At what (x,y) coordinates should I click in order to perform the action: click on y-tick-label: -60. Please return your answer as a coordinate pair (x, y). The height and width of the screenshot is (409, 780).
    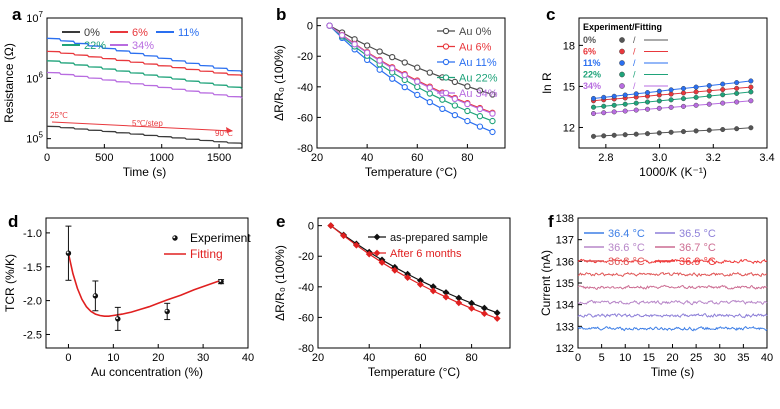
    Looking at the image, I should click on (305, 118).